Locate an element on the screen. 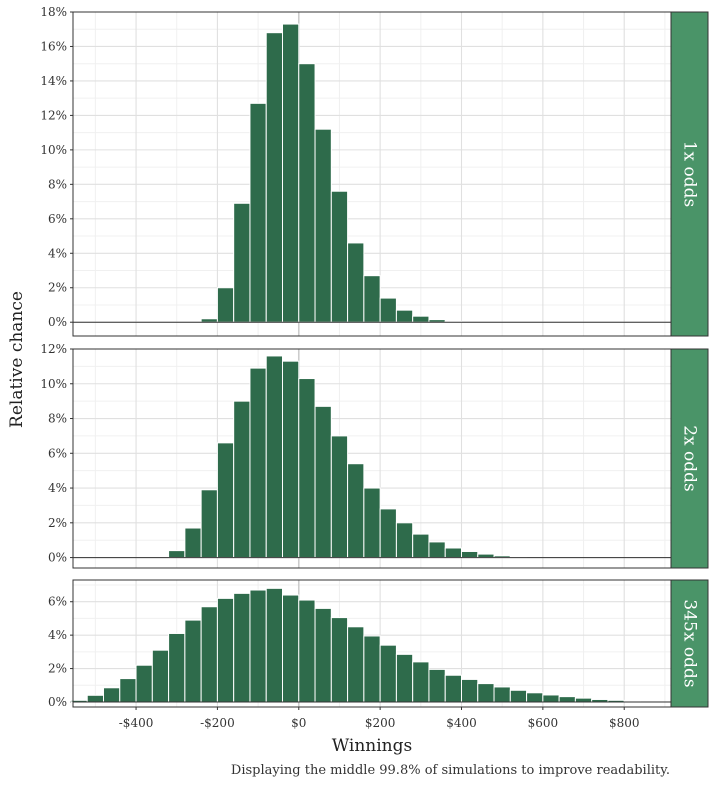 The width and height of the screenshot is (720, 792). x-tick-label: $800 is located at coordinates (624, 723).